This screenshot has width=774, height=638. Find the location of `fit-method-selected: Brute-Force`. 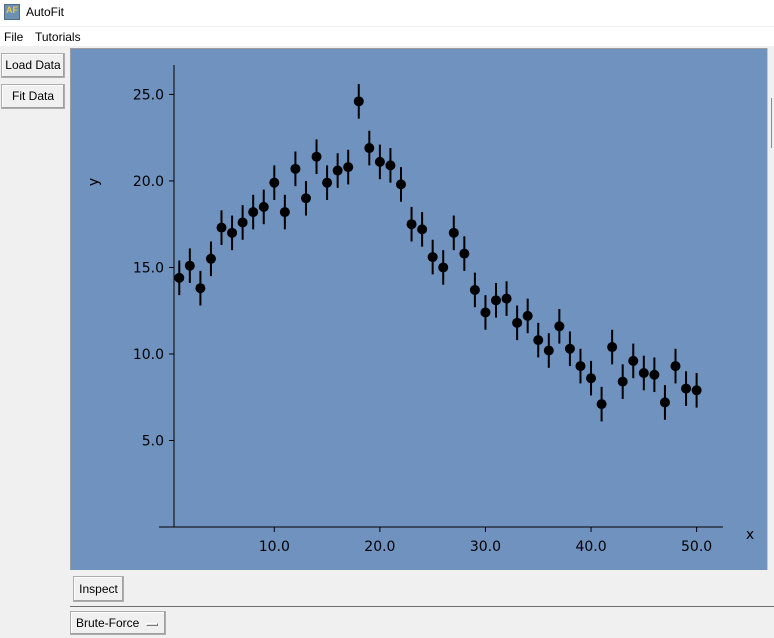

fit-method-selected: Brute-Force is located at coordinates (108, 623).